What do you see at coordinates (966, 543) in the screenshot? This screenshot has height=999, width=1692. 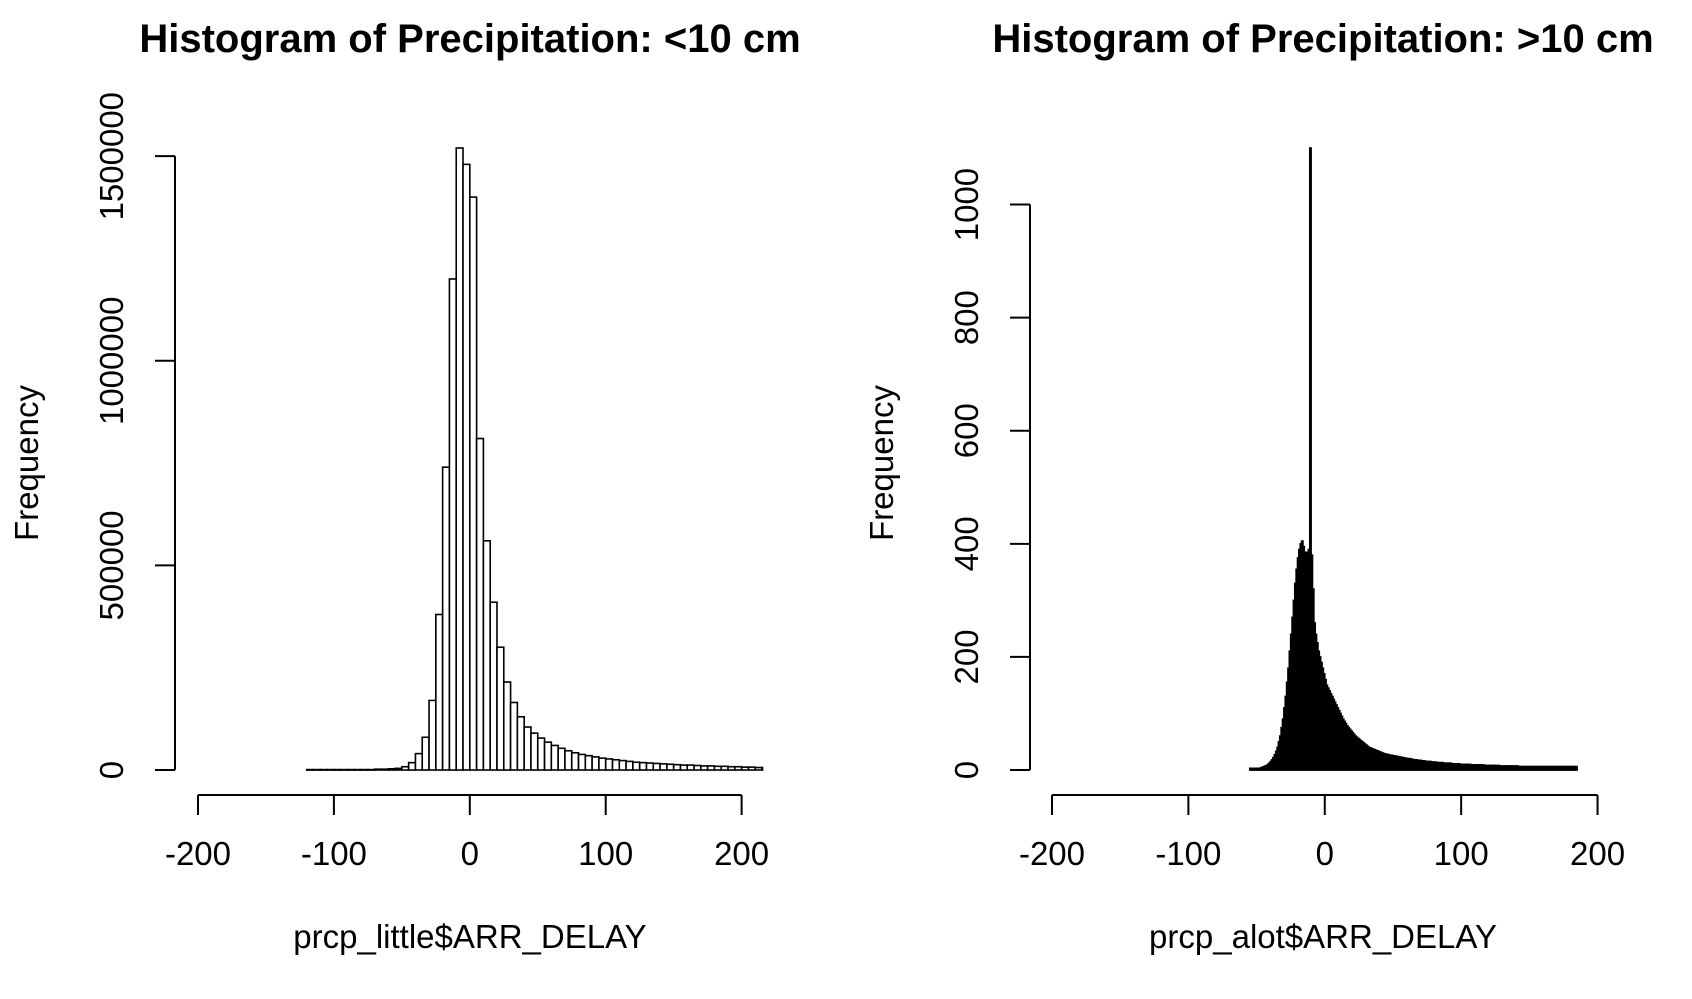 I see `y-tick-label: 400` at bounding box center [966, 543].